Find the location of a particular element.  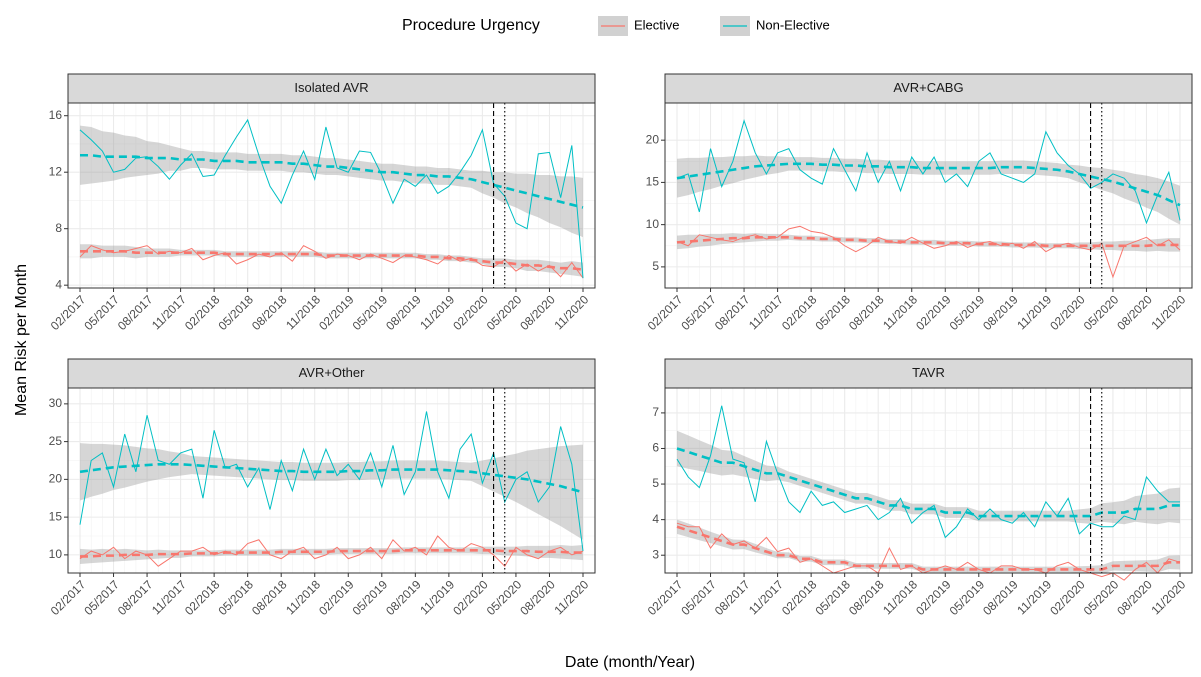

strip-title: AVR+CABG is located at coordinates (928, 87).